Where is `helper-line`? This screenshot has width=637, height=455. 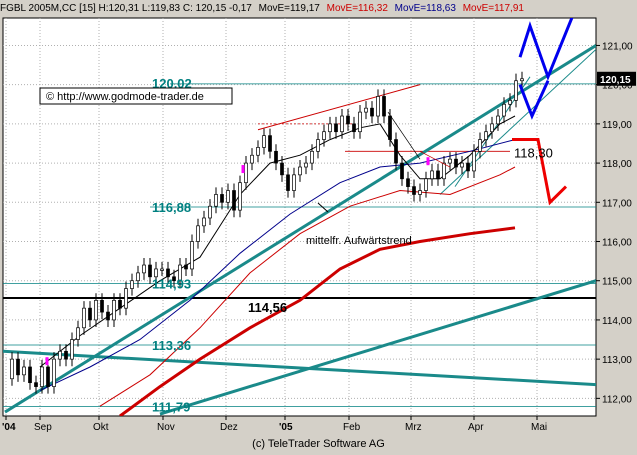
helper-line is located at coordinates (404, 135).